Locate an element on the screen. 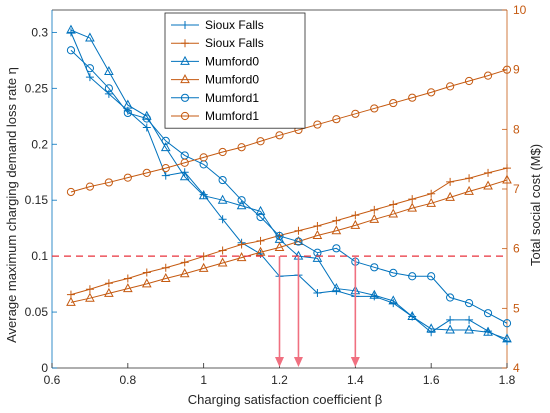 Image resolution: width=550 pixels, height=413 pixels. legend-box is located at coordinates (235, 70).